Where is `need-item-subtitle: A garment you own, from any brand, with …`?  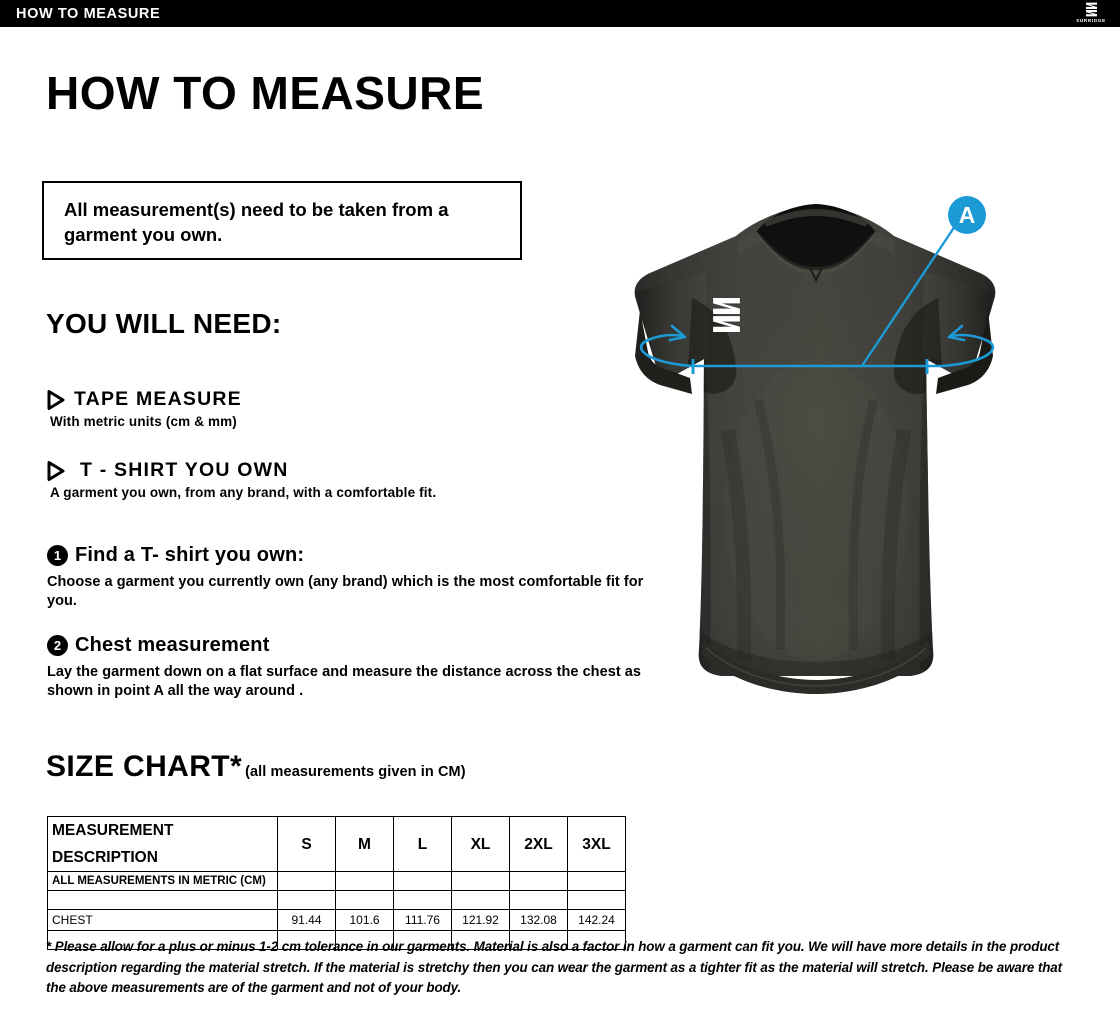
need-item-subtitle: A garment you own, from any brand, with … is located at coordinates (243, 492).